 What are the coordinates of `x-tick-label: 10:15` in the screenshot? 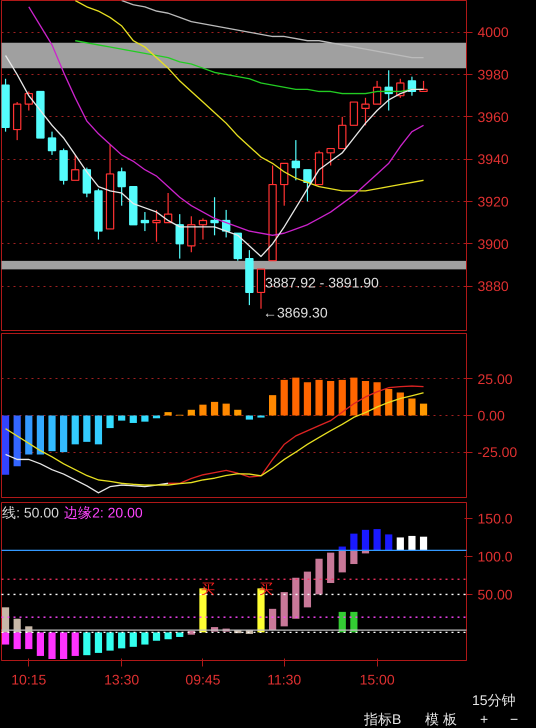 It's located at (29, 680).